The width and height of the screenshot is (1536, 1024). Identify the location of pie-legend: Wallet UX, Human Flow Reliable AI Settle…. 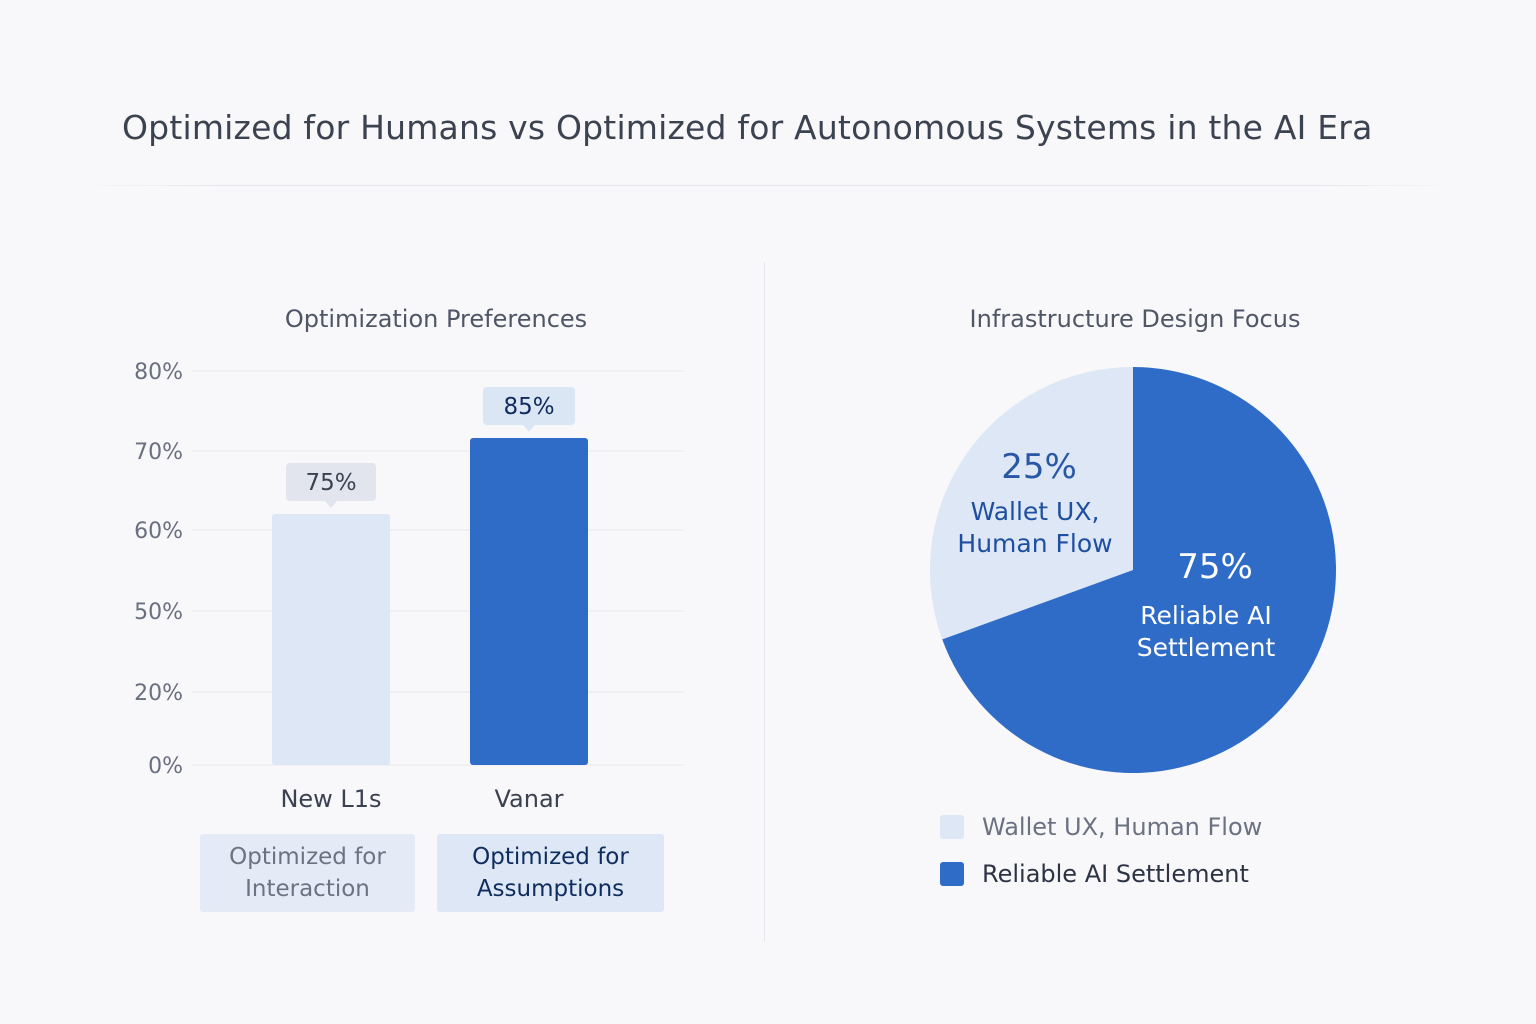
(1101, 850).